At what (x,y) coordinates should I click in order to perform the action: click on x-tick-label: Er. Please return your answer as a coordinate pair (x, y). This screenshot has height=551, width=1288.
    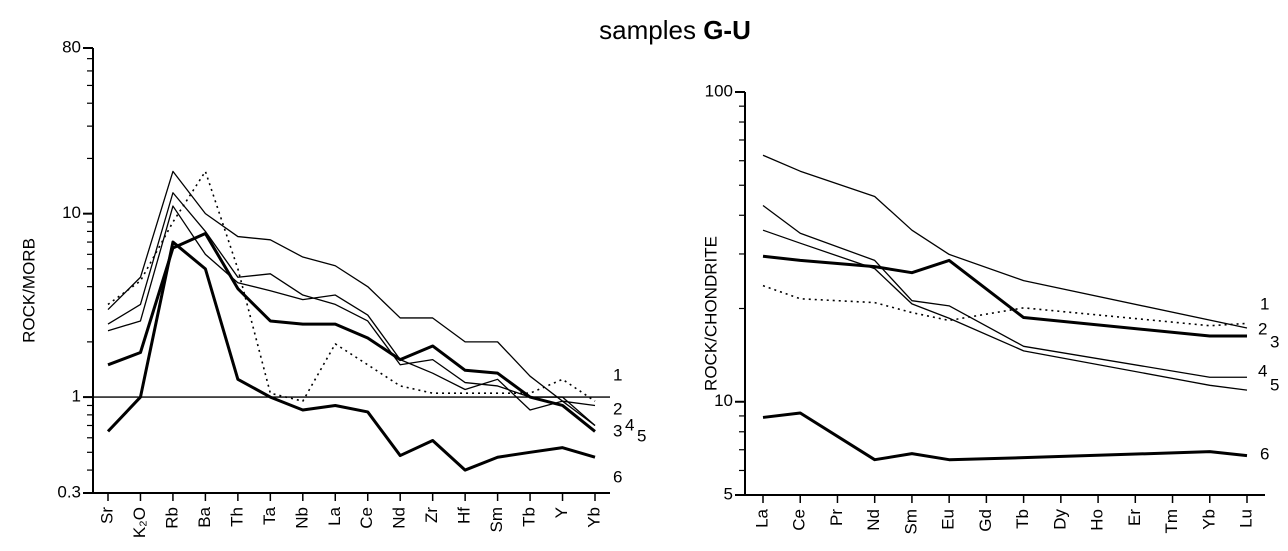
    Looking at the image, I should click on (1134, 517).